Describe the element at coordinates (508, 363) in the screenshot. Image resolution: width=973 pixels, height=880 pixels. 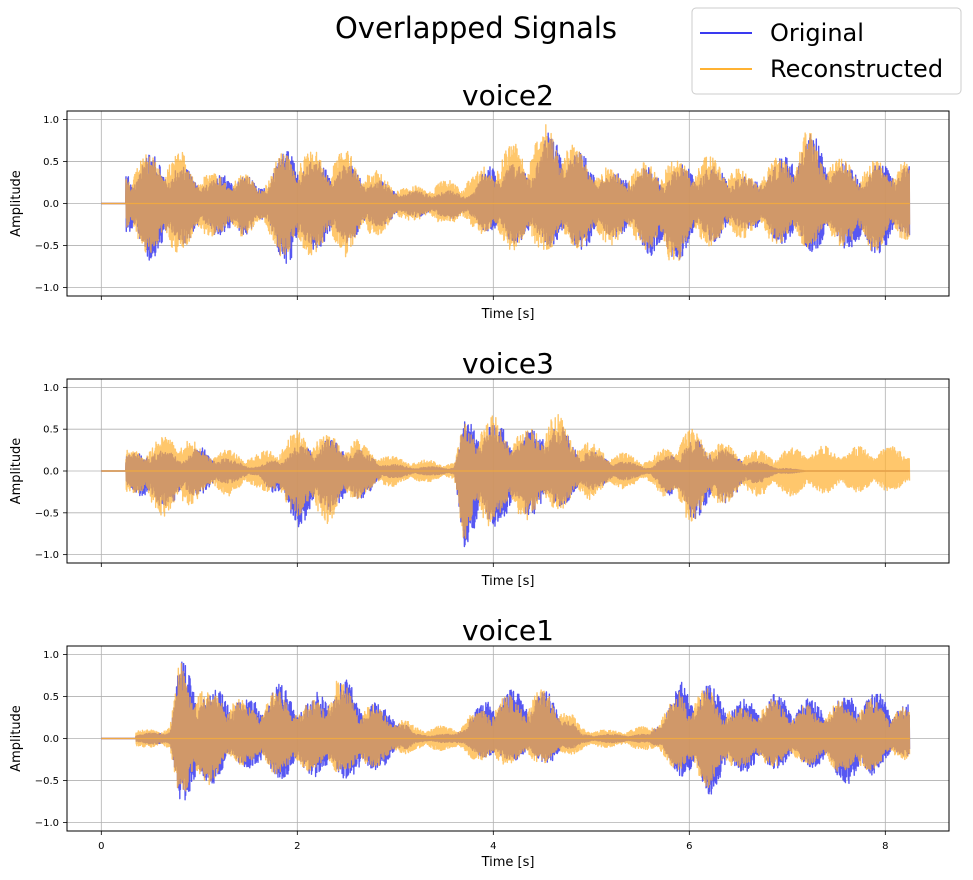
I see `subplot-title: voice3` at that location.